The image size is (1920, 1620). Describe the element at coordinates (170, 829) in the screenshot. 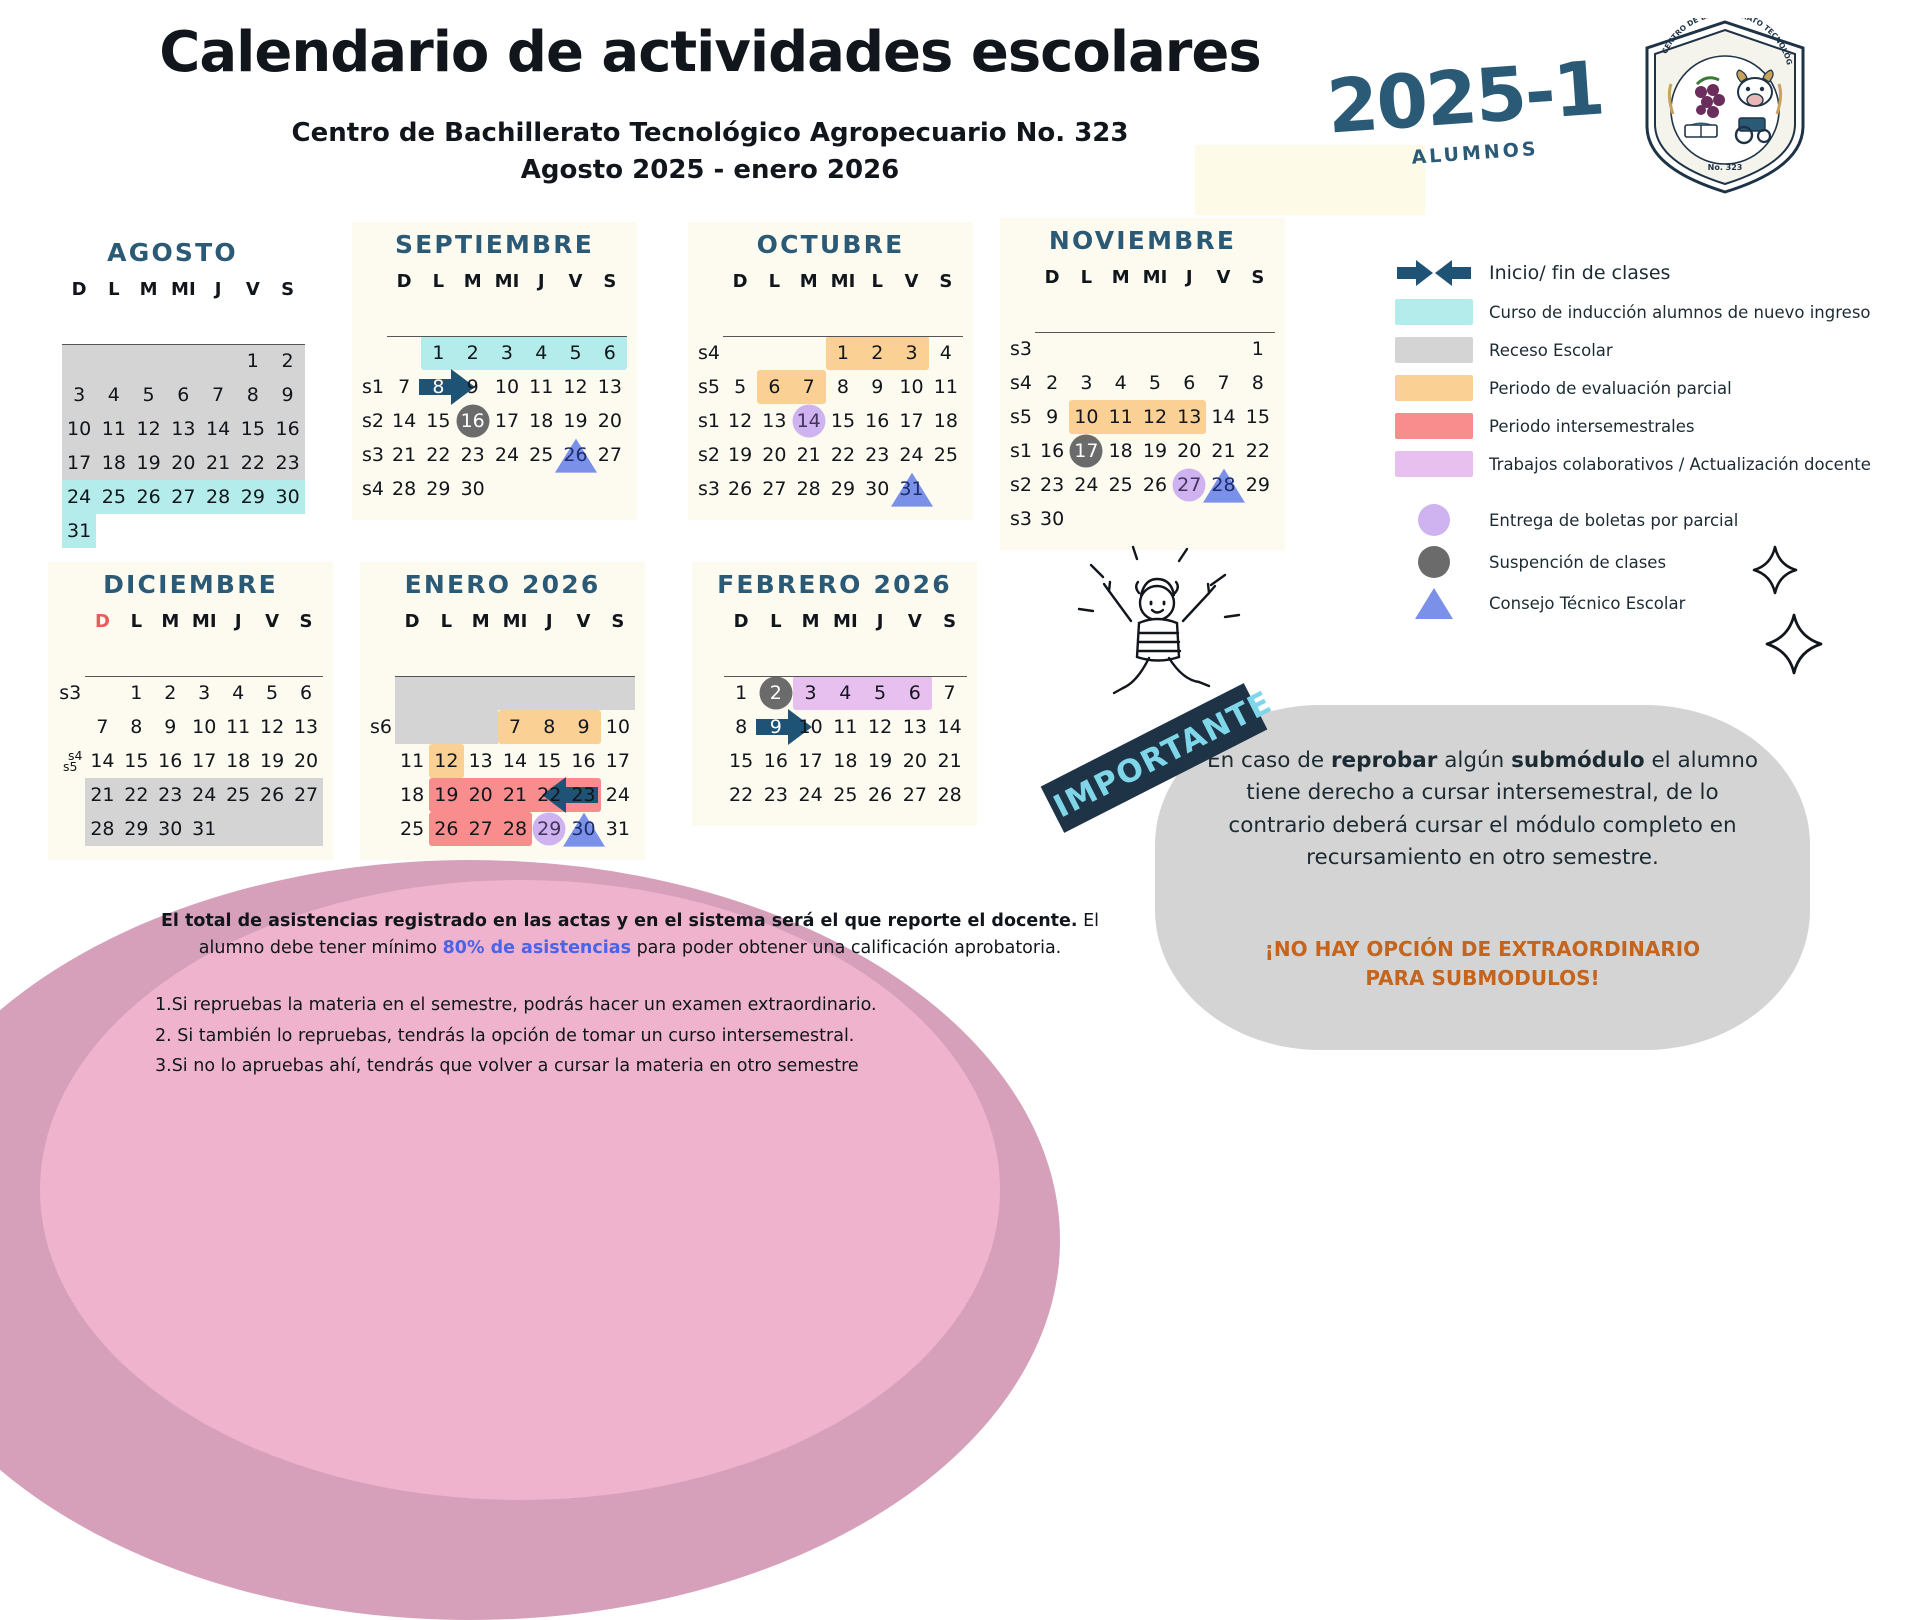

I see `day-cell-30: 30` at that location.